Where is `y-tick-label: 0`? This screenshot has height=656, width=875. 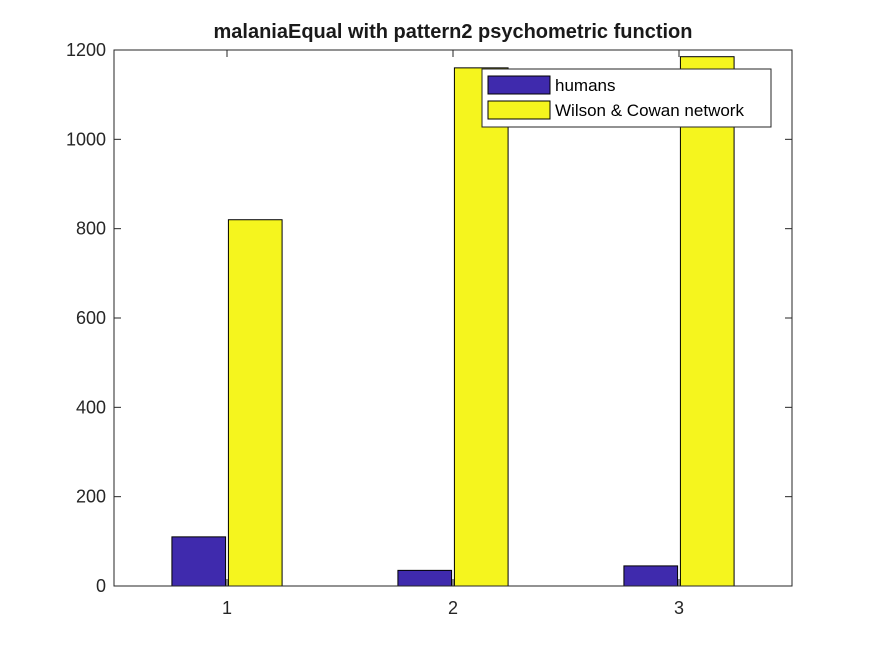
y-tick-label: 0 is located at coordinates (101, 586).